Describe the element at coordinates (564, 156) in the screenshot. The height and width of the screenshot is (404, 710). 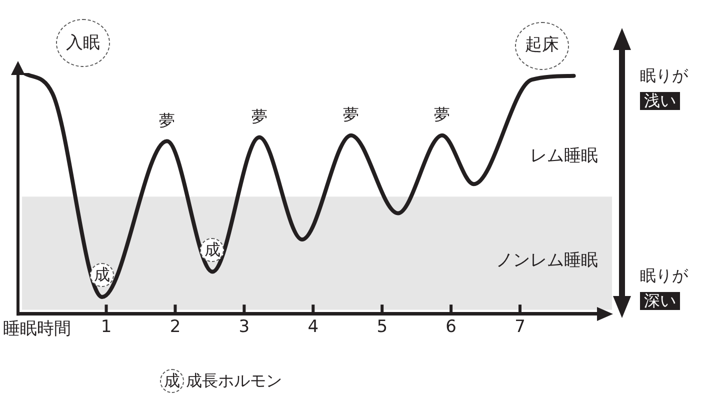
I see `annotation: レム睡眠` at that location.